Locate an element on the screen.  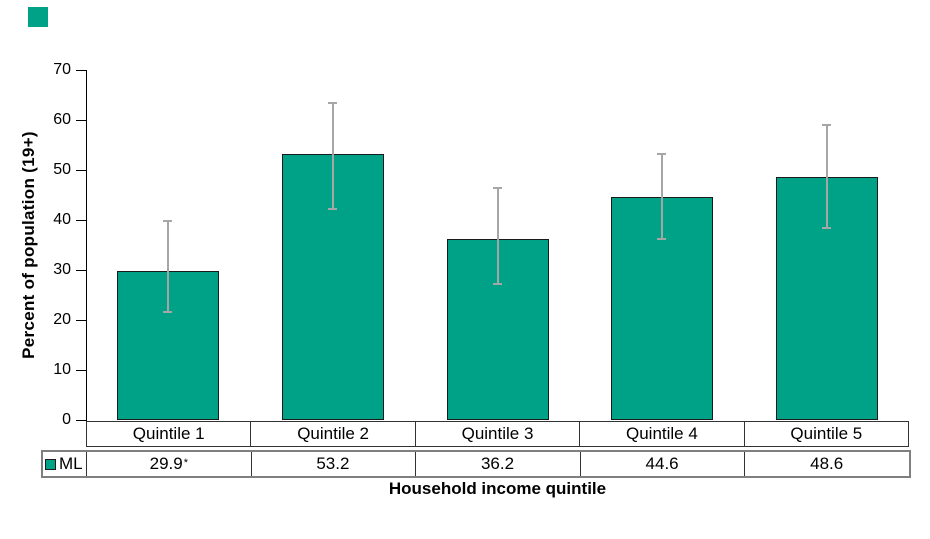
y-tick-label: 0 is located at coordinates (66, 419).